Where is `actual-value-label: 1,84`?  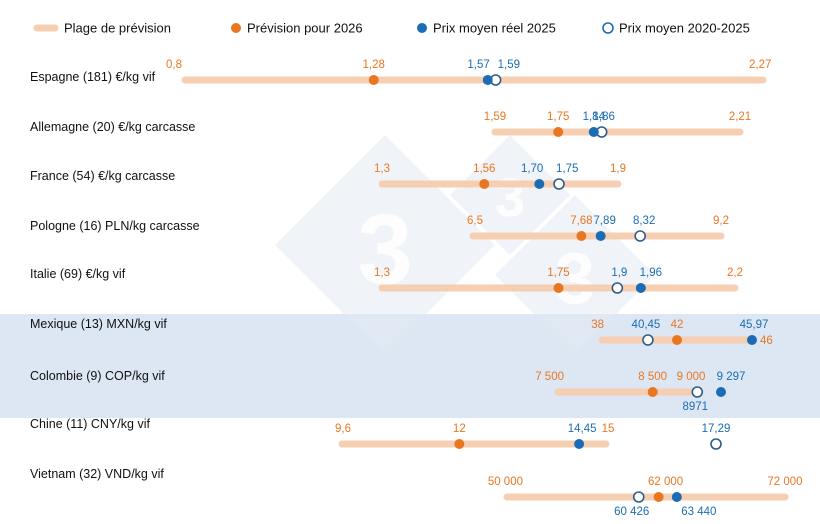 actual-value-label: 1,84 is located at coordinates (594, 117).